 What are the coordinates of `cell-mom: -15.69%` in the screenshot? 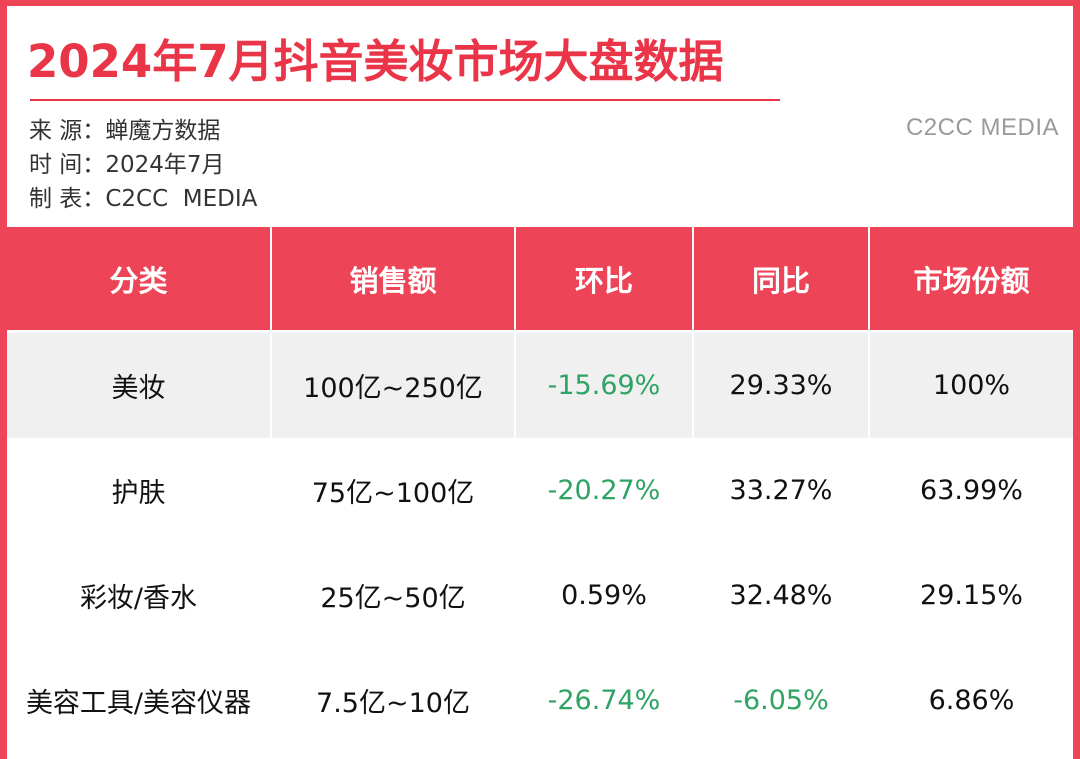 It's located at (603, 384).